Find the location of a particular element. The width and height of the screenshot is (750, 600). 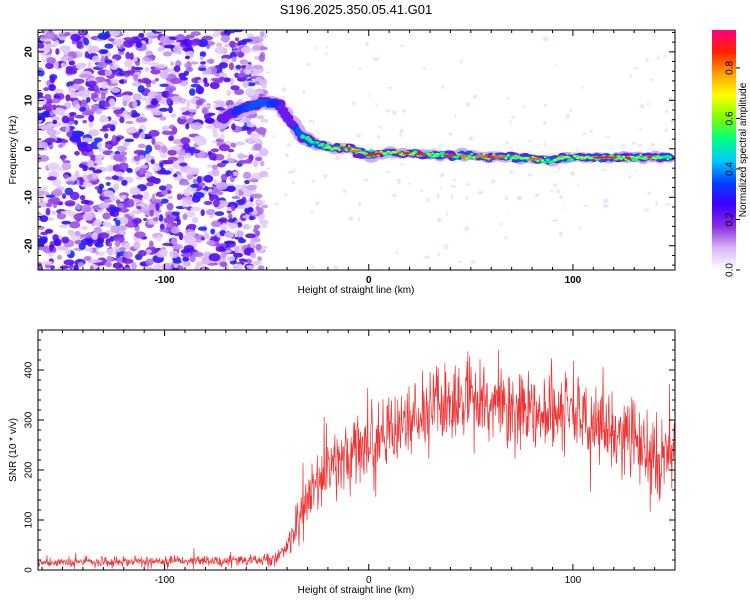

y-tick-label: -10 is located at coordinates (29, 197).